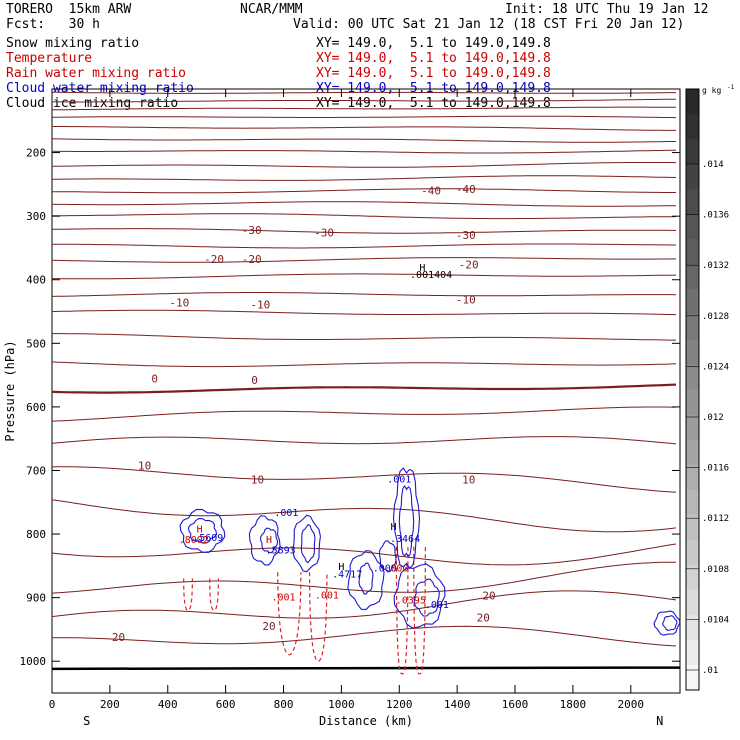 This screenshot has height=740, width=740. Describe the element at coordinates (341, 704) in the screenshot. I see `x-tick-label: 1000` at that location.